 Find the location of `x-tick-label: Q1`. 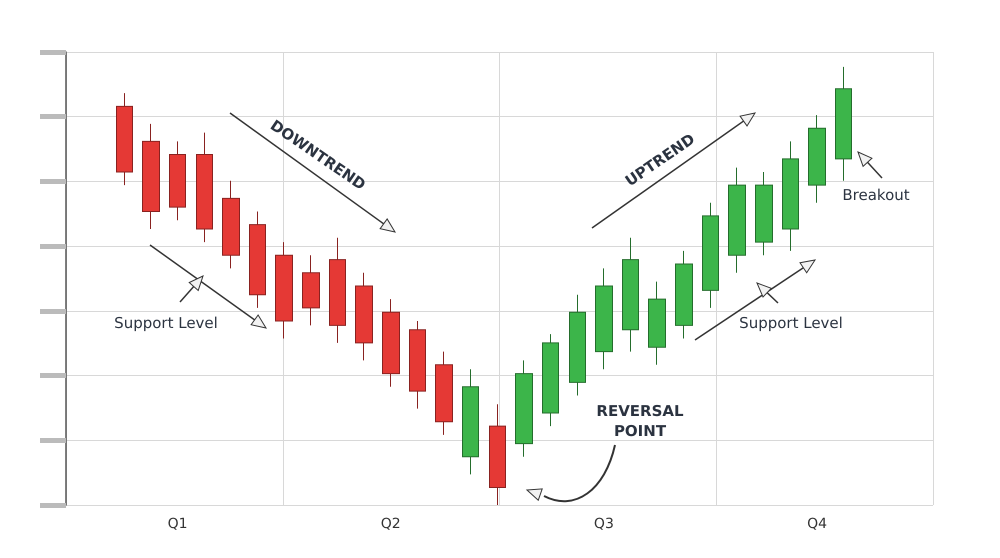

x-tick-label: Q1 is located at coordinates (178, 524).